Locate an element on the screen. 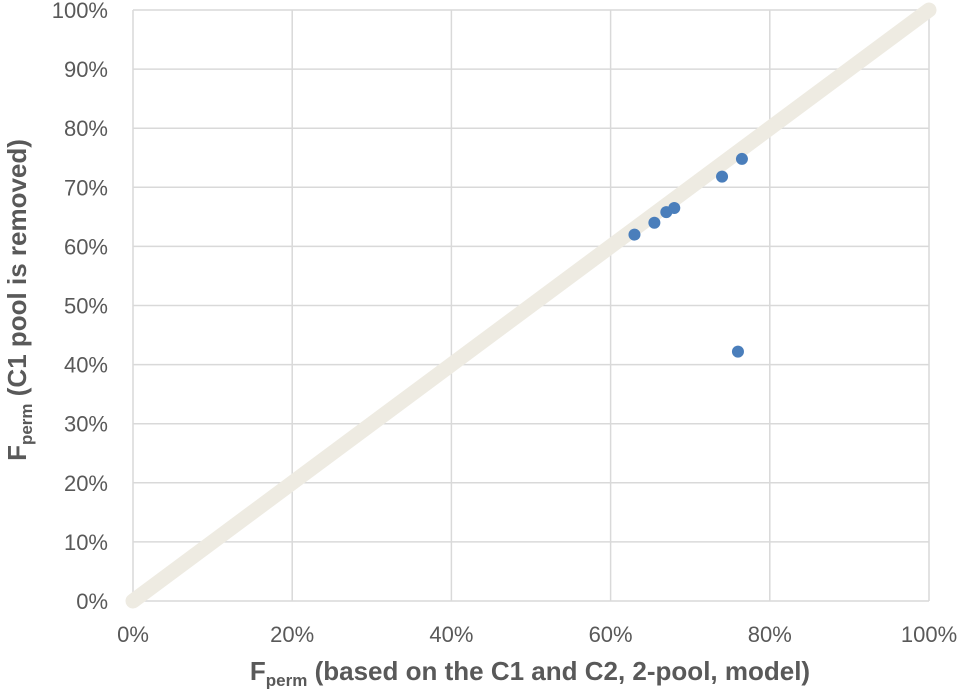 The width and height of the screenshot is (963, 689). data-points is located at coordinates (688, 255).